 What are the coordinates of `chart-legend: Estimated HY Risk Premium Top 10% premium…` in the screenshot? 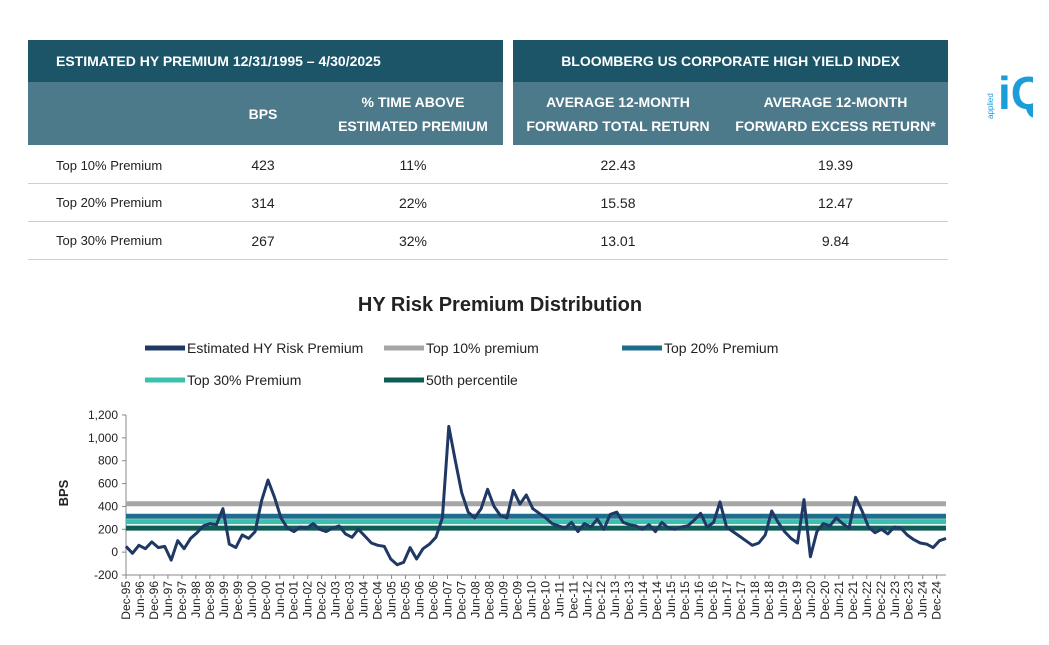 It's located at (461, 364).